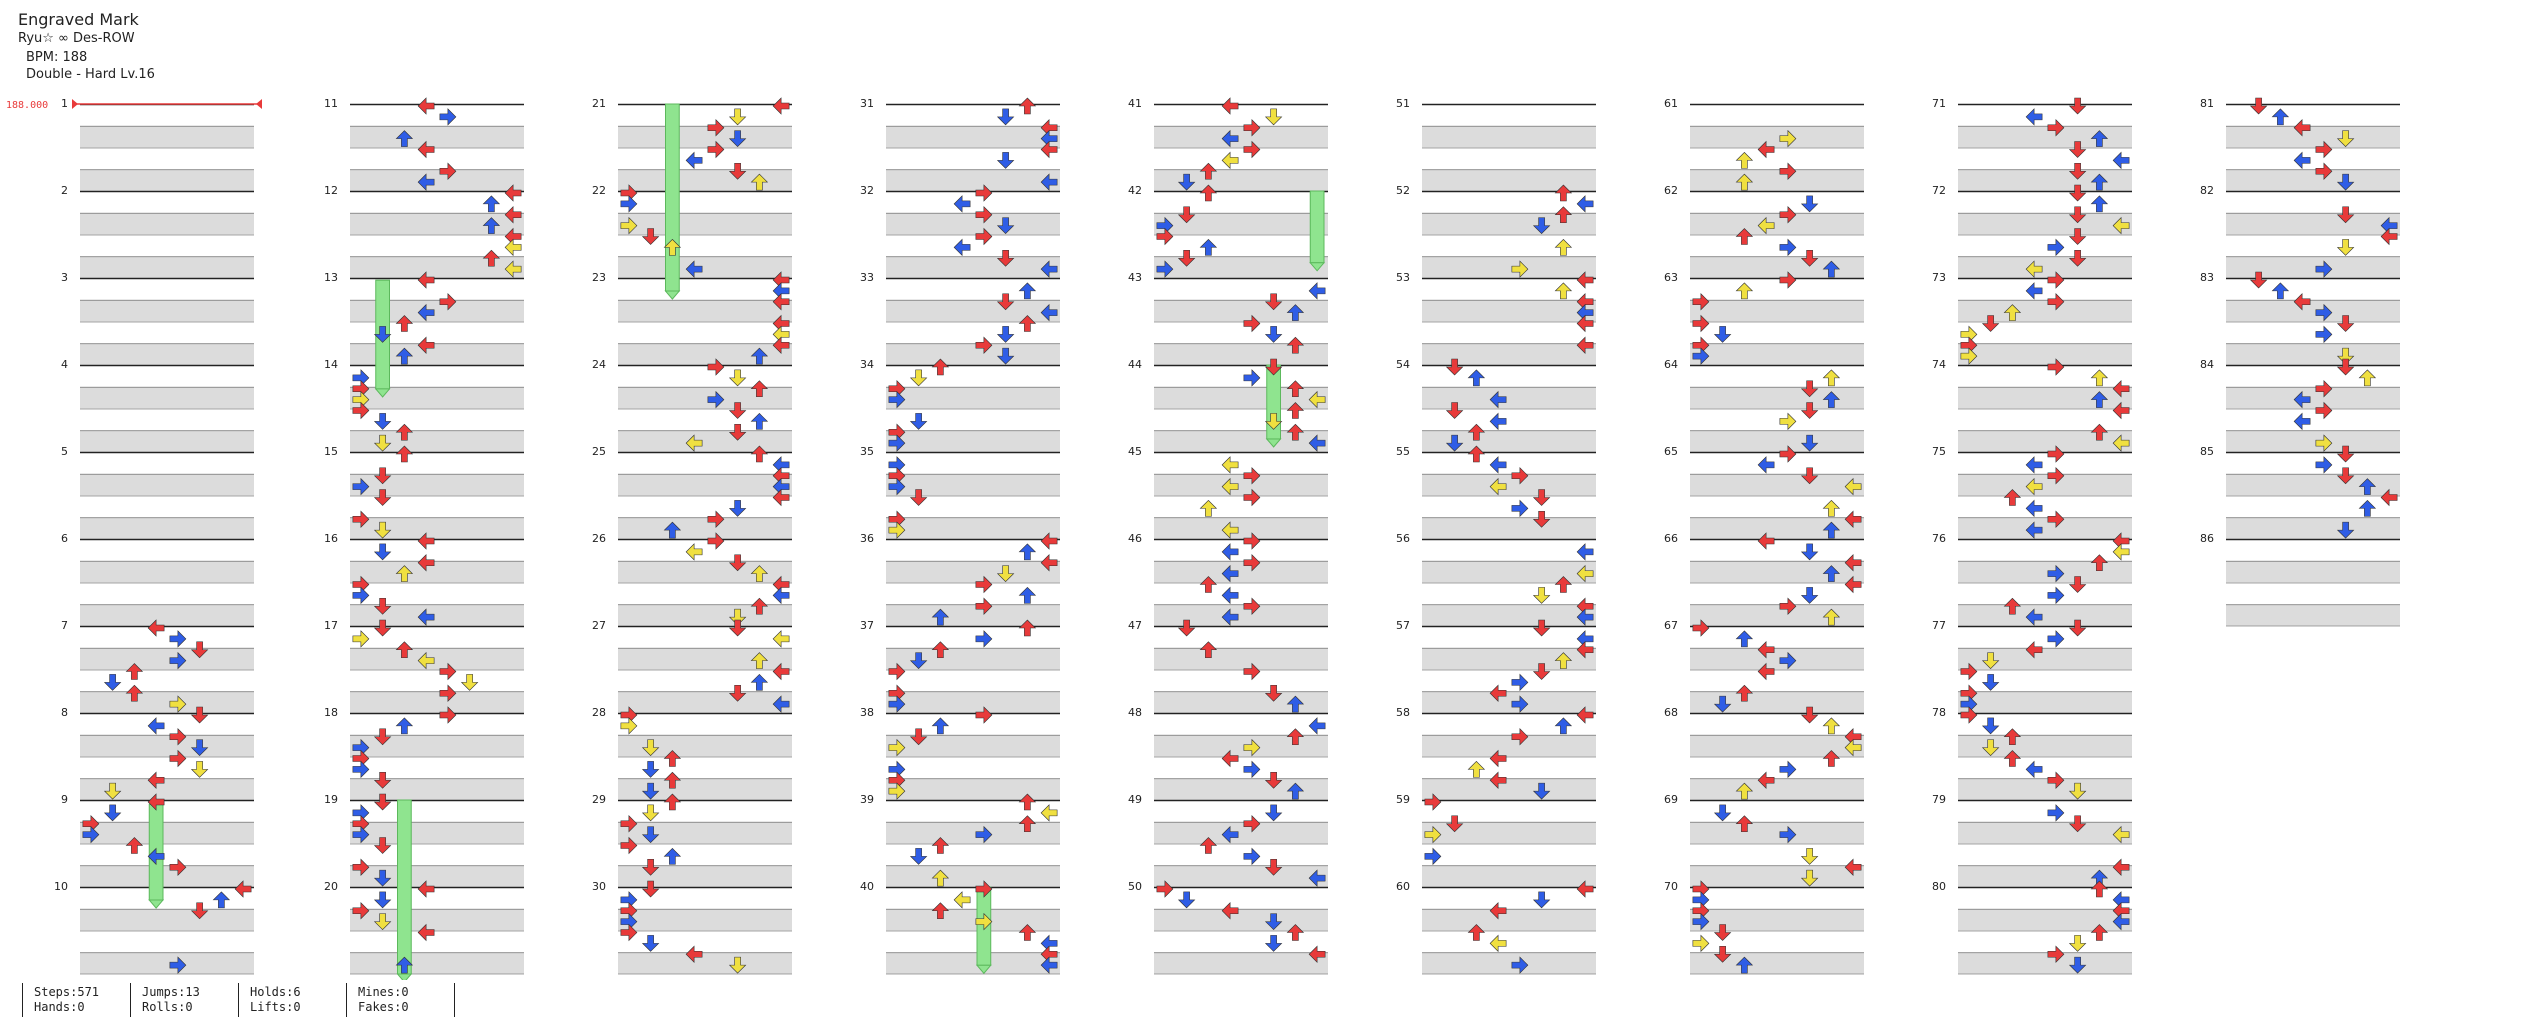 This screenshot has width=2542, height=1024. Describe the element at coordinates (867, 190) in the screenshot. I see `measure-number: 32` at that location.